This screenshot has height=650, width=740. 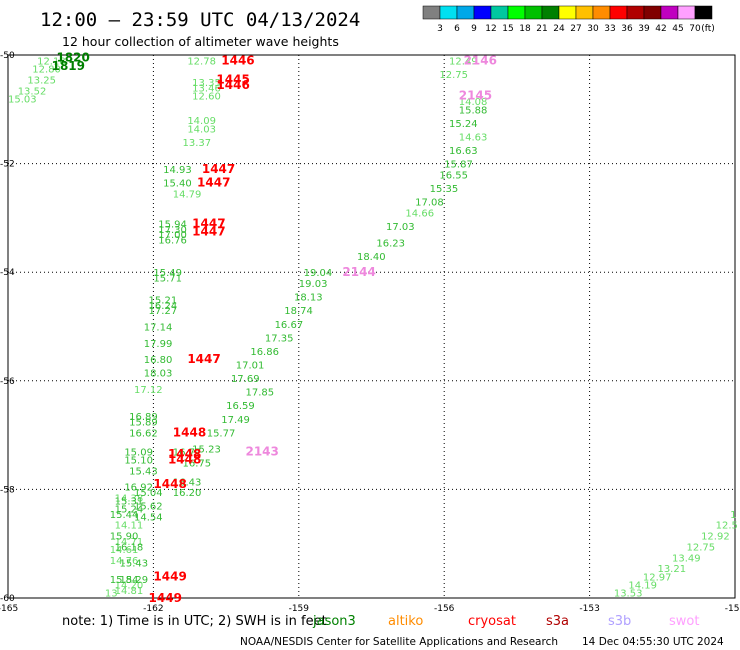 What do you see at coordinates (390, 243) in the screenshot?
I see `wave-height-label: 16.23` at bounding box center [390, 243].